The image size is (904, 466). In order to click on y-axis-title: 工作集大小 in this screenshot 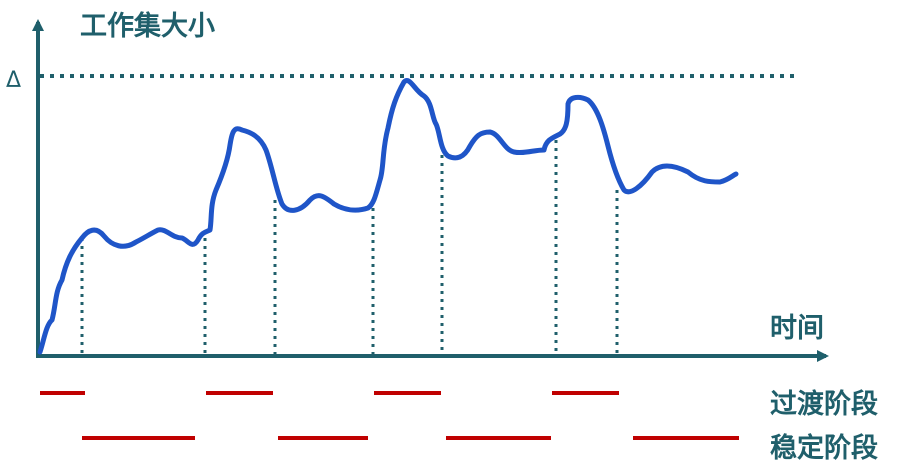, I will do `click(147, 26)`.